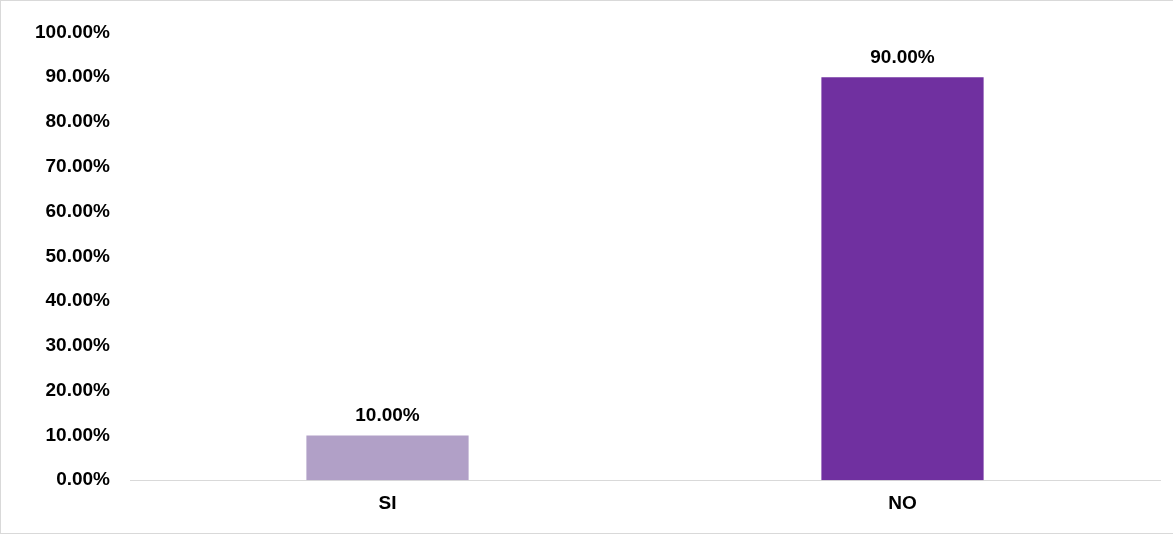 The height and width of the screenshot is (534, 1173). What do you see at coordinates (902, 502) in the screenshot?
I see `x-tick-label: NO` at bounding box center [902, 502].